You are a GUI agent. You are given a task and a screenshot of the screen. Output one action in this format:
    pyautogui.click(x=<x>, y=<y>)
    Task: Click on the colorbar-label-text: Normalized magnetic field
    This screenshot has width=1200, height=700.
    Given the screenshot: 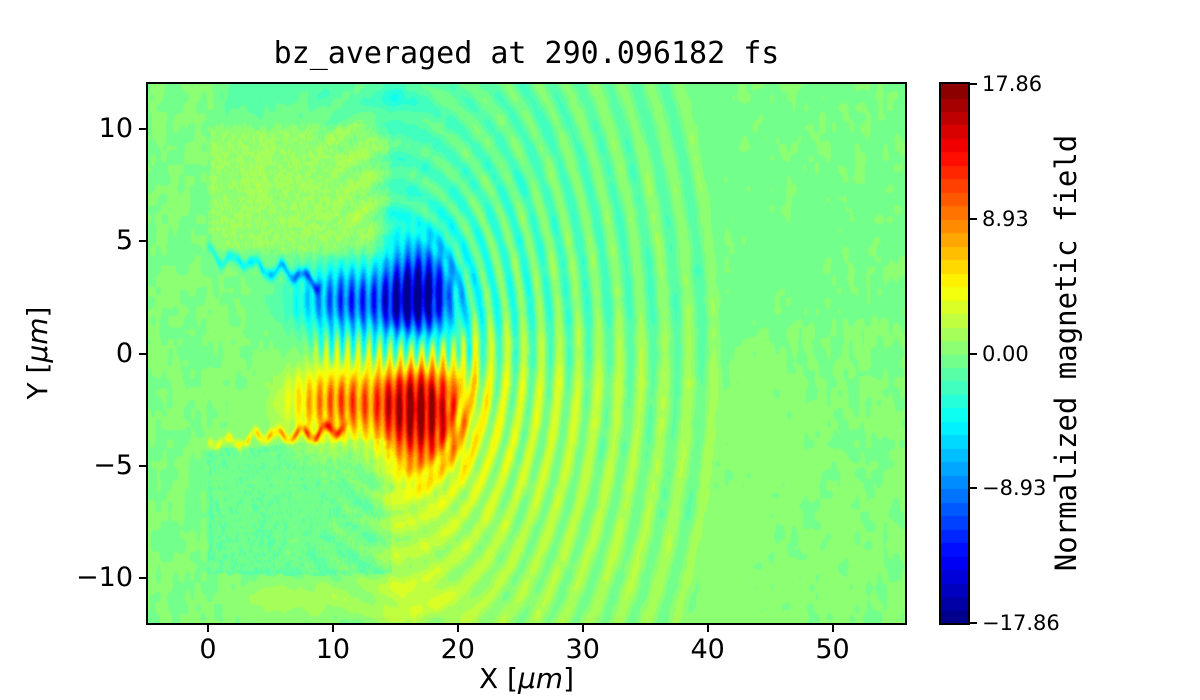 What is the action you would take?
    pyautogui.click(x=1066, y=353)
    